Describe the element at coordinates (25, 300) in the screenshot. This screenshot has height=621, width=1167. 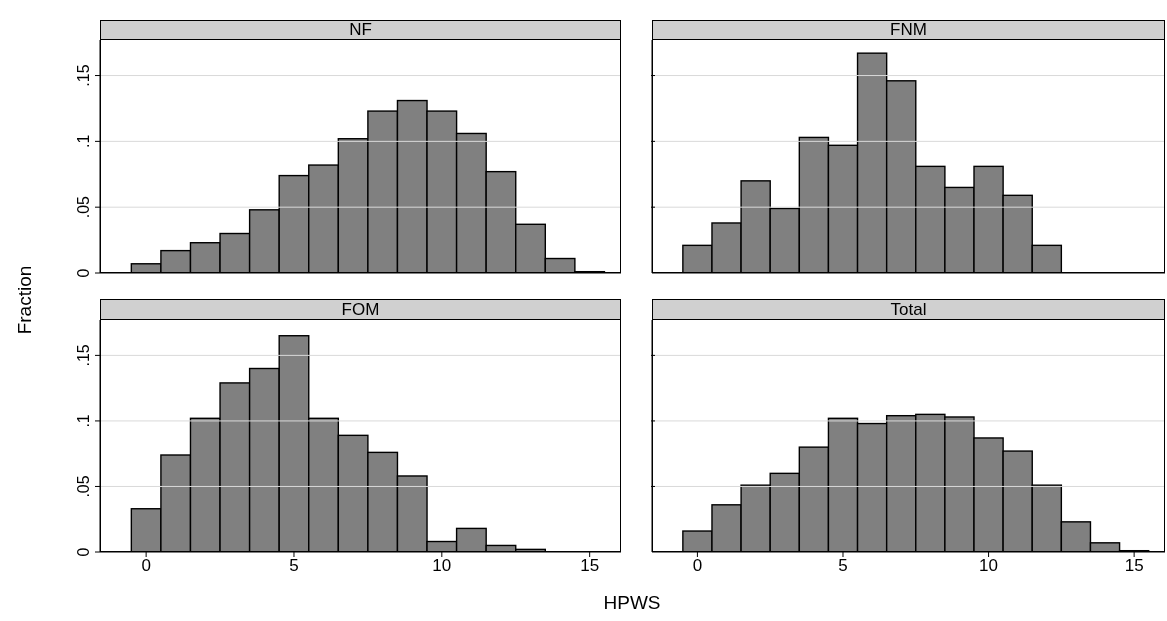
I see `y-axis-title: Fraction` at that location.